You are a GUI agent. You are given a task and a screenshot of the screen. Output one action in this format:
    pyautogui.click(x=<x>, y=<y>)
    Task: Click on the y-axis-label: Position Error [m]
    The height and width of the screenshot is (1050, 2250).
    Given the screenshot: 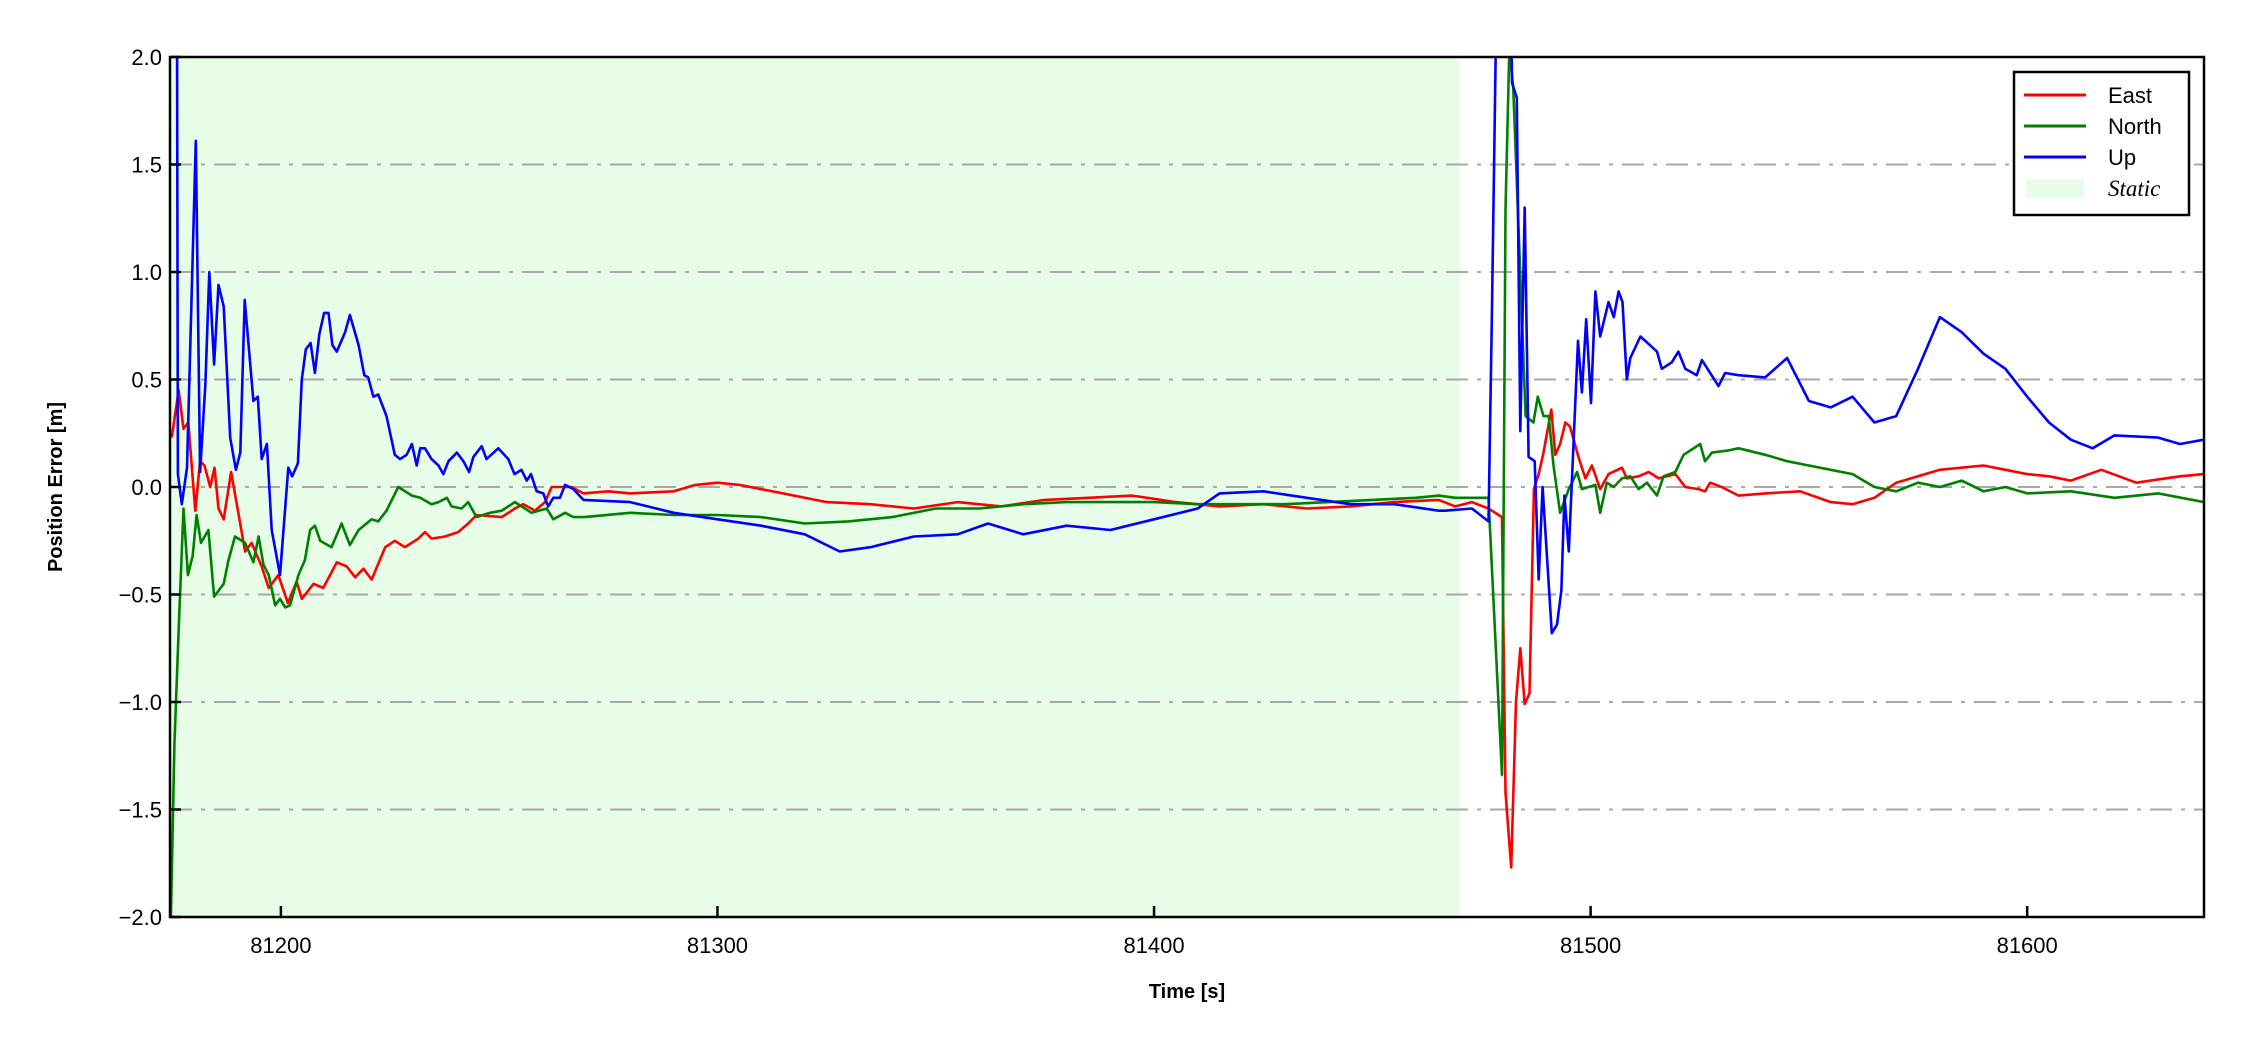 What is the action you would take?
    pyautogui.click(x=56, y=487)
    